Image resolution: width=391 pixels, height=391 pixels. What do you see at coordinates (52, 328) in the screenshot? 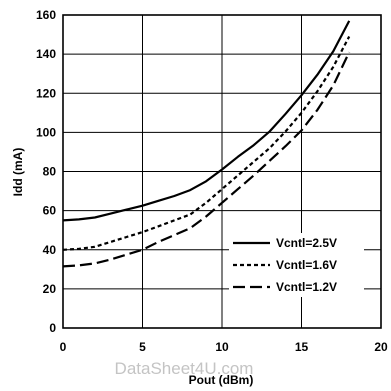
I see `y-tick-label: 0` at bounding box center [52, 328].